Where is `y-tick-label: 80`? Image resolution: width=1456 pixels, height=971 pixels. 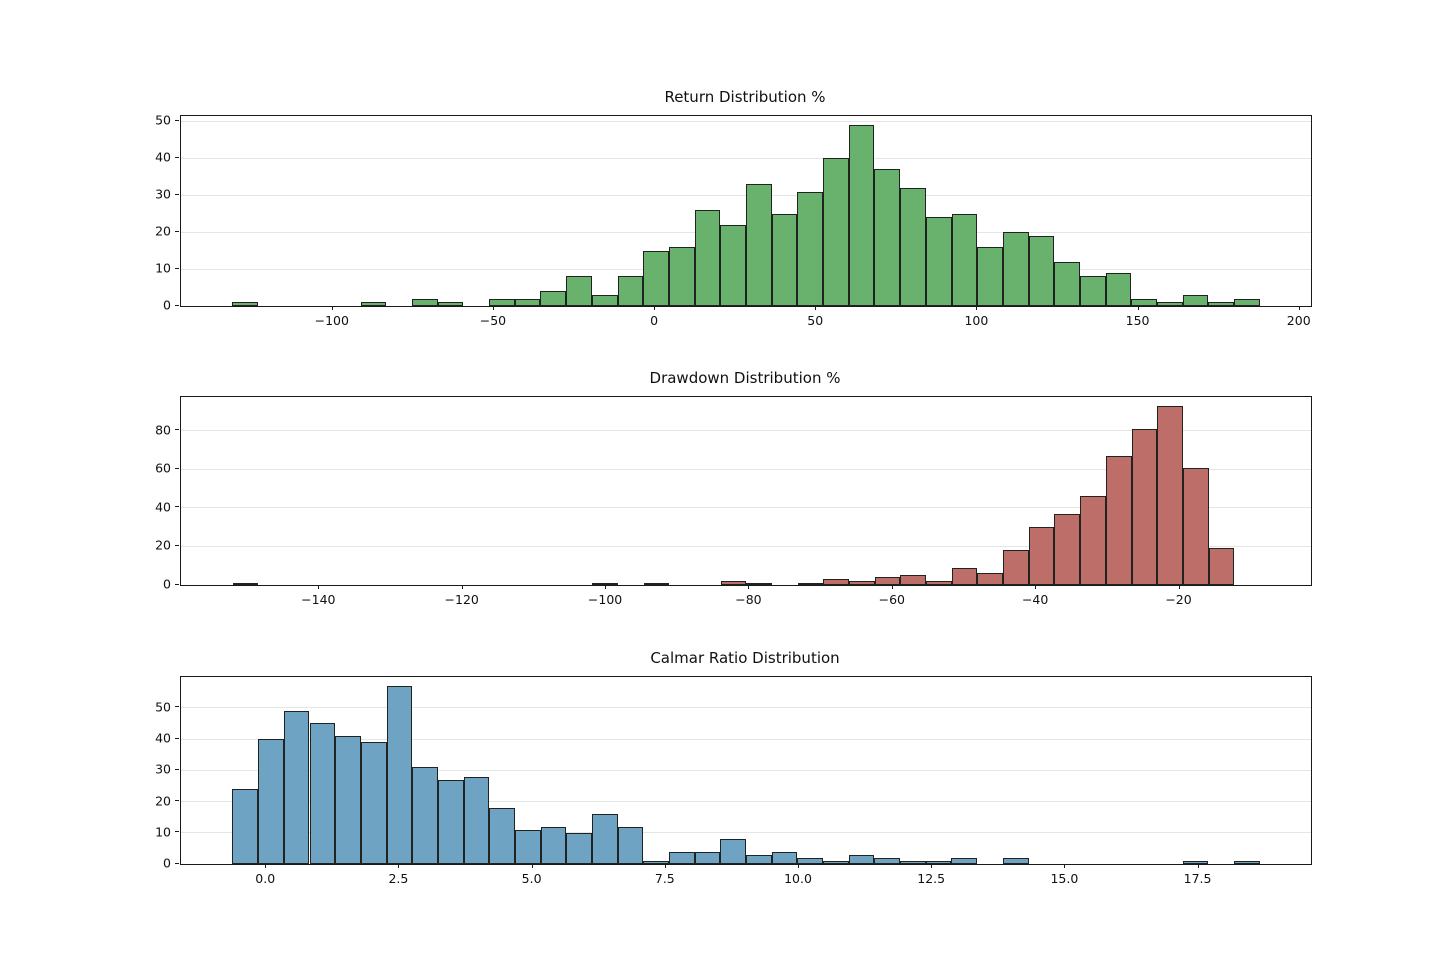 y-tick-label: 80 is located at coordinates (163, 430).